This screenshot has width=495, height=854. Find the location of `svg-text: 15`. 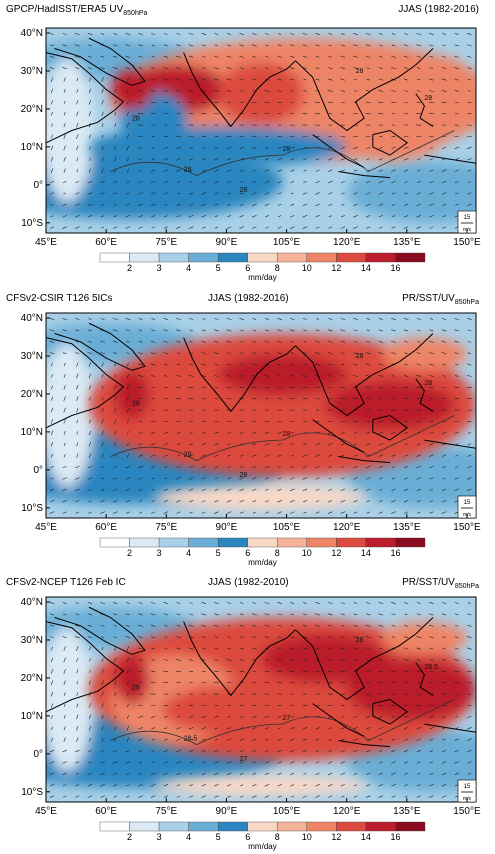

svg-text: 15 is located at coordinates (467, 503).